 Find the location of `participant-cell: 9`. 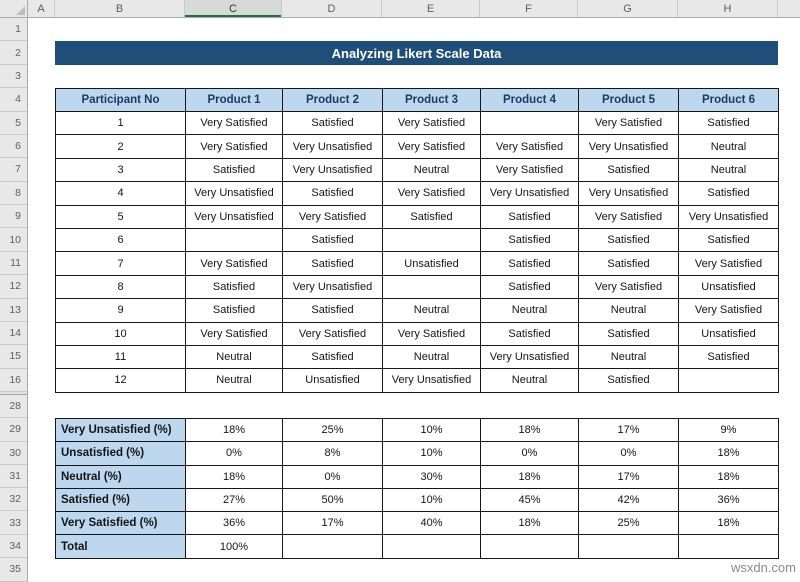

participant-cell: 9 is located at coordinates (120, 310).